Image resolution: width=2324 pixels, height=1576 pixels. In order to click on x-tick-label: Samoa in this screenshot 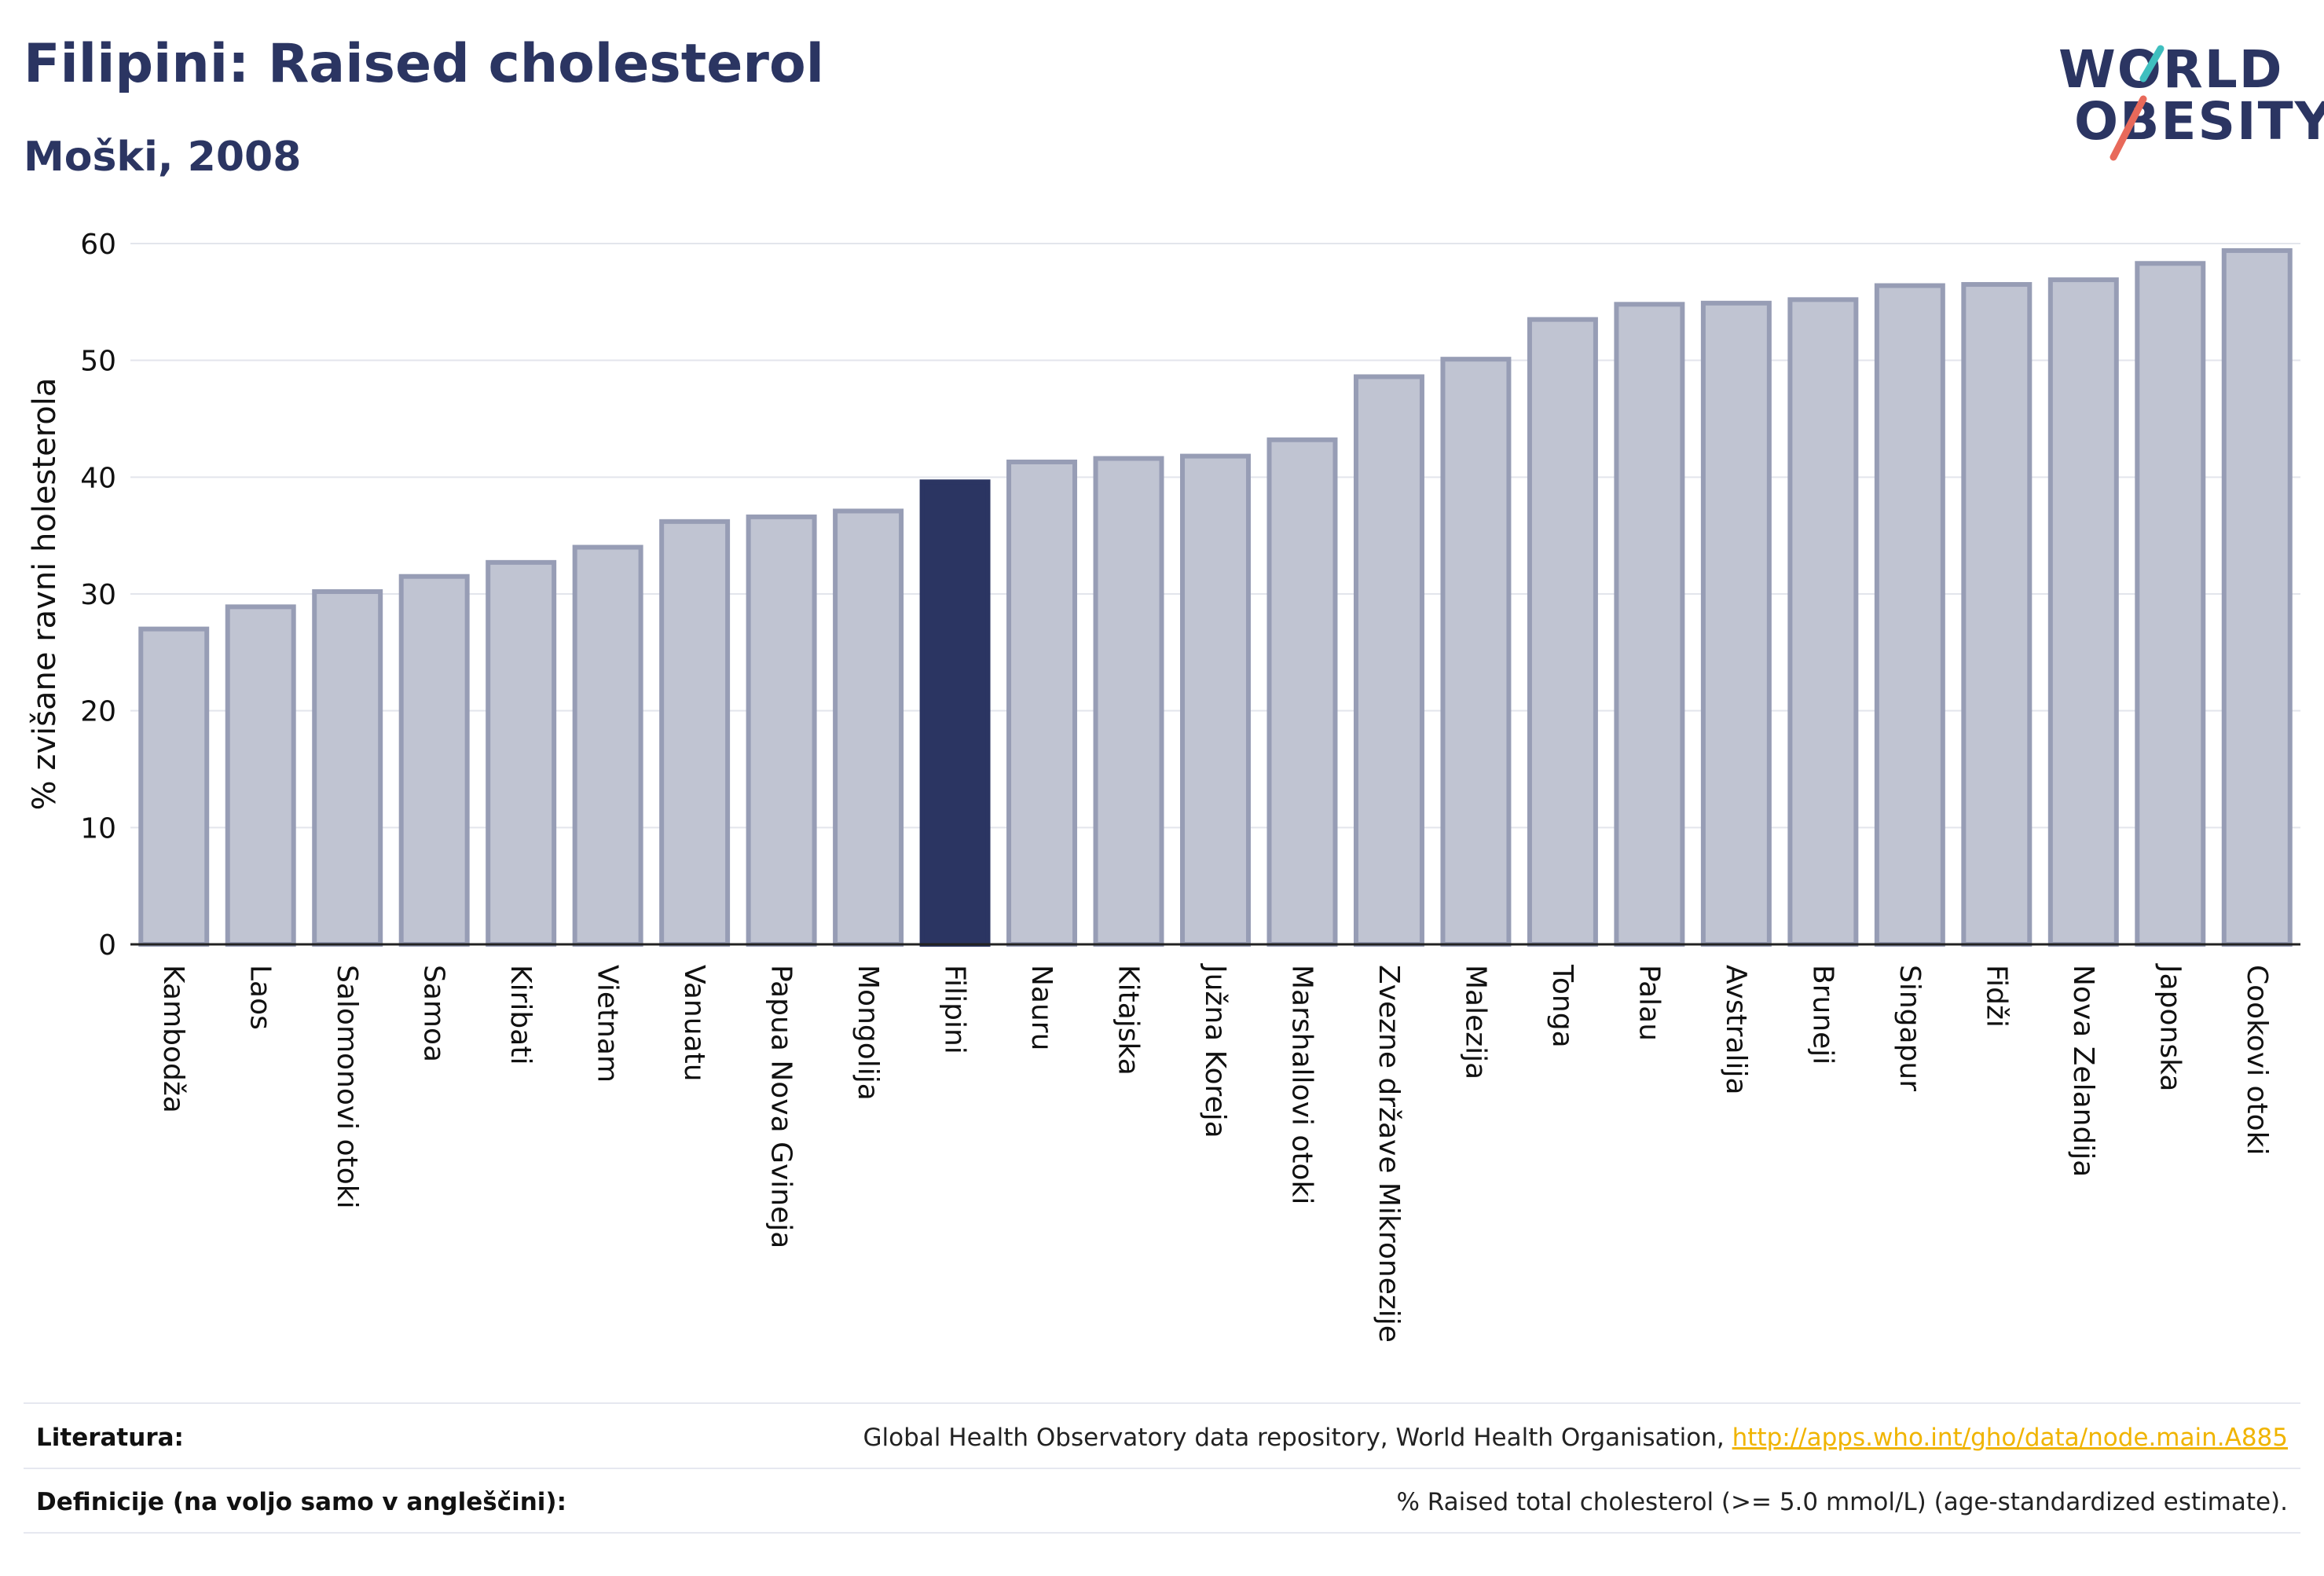, I will do `click(434, 1013)`.